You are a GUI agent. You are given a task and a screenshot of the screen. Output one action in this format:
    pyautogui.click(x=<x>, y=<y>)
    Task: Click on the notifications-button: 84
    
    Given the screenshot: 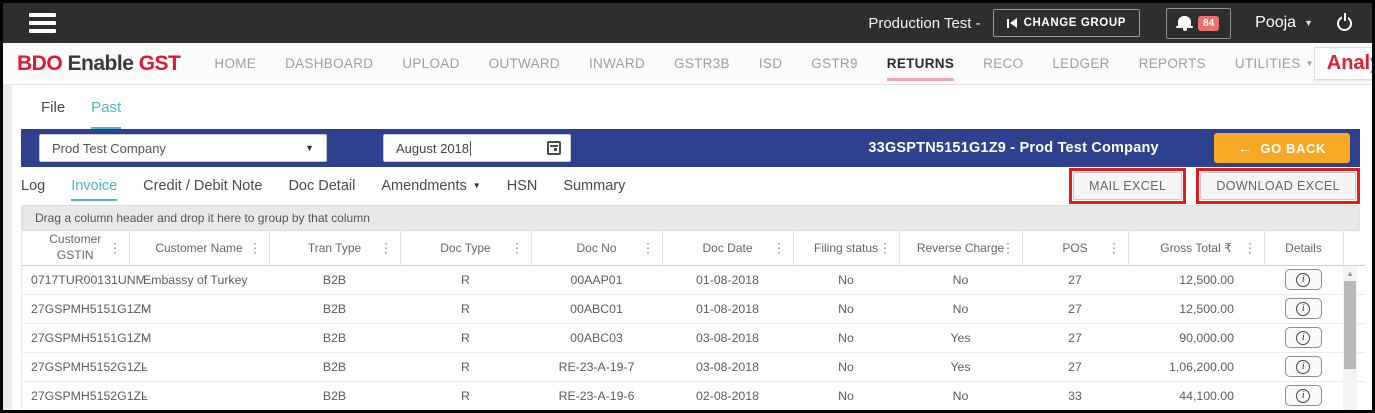 What is the action you would take?
    pyautogui.click(x=1199, y=23)
    